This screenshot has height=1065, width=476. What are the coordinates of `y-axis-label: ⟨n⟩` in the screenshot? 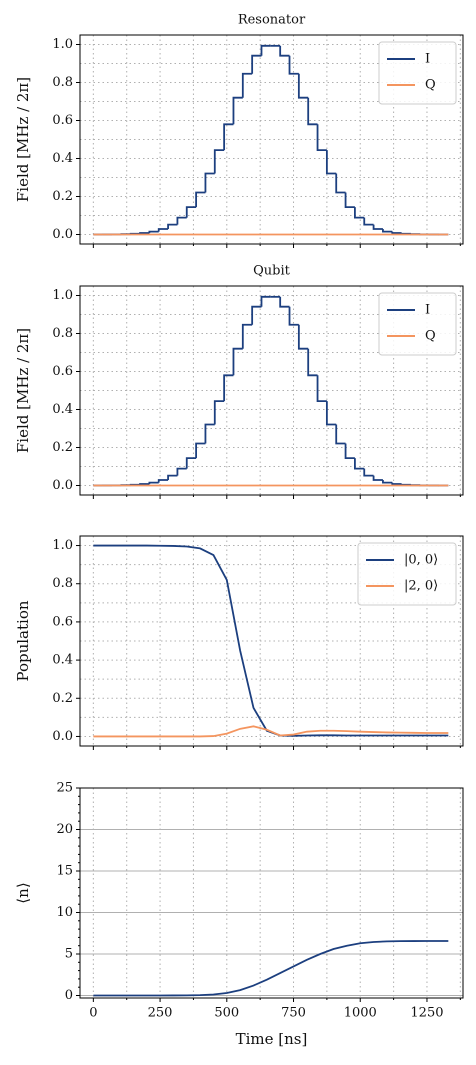 It's located at (23, 892).